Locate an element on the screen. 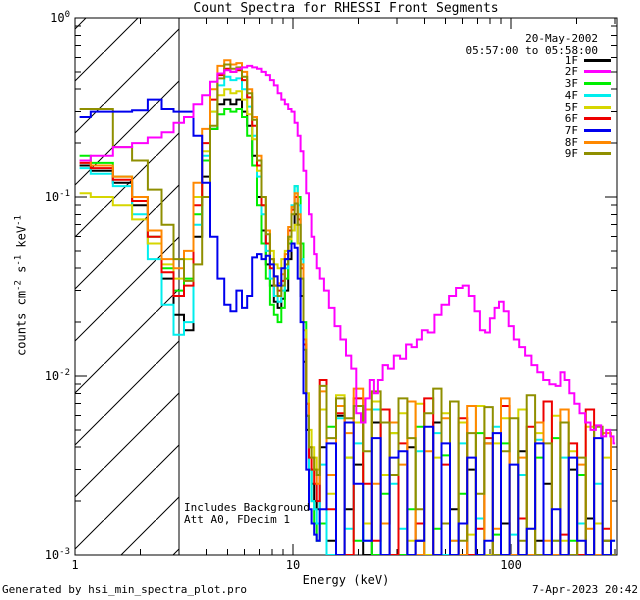 The height and width of the screenshot is (600, 640). legend-swatch-4F is located at coordinates (597, 95).